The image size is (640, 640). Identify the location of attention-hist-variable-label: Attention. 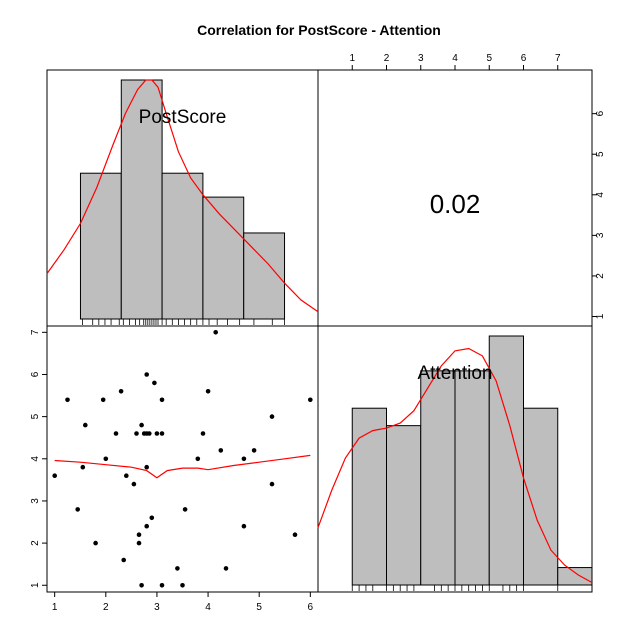
(455, 373).